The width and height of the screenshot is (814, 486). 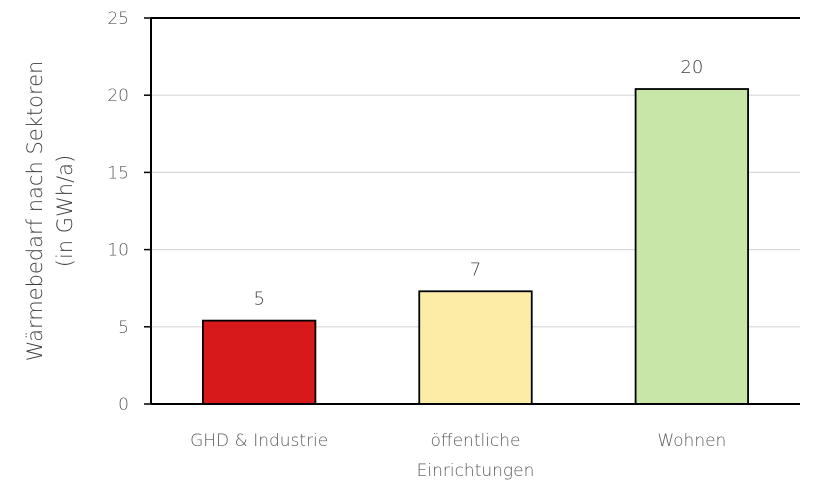 What do you see at coordinates (129, 212) in the screenshot?
I see `y-axis-ticks: 0 5 10 15 20 25` at bounding box center [129, 212].